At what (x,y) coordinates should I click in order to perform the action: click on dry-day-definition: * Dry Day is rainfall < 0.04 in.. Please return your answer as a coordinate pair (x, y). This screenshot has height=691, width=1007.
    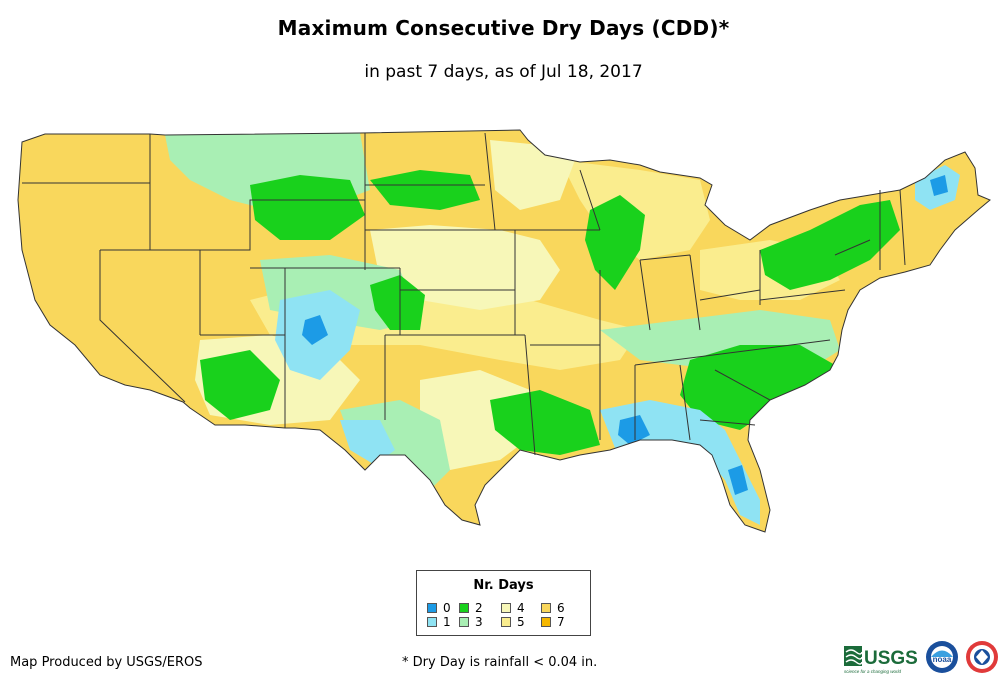
    Looking at the image, I should click on (500, 662).